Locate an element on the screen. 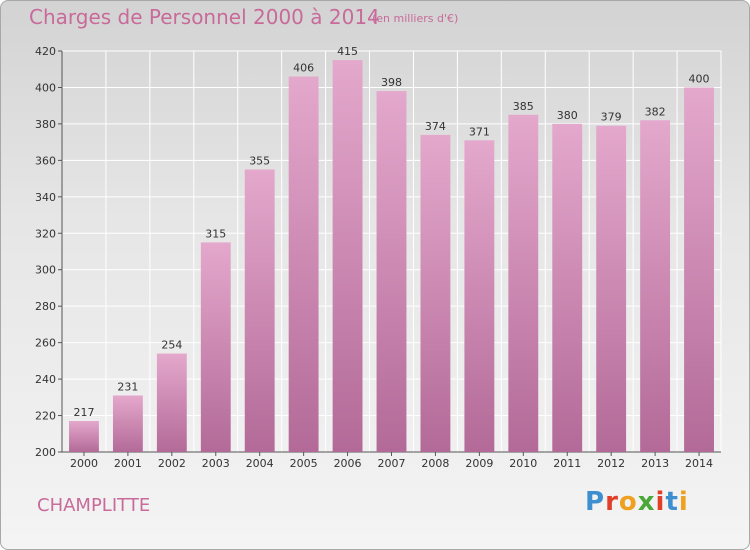 The image size is (750, 550). logo-letter: o is located at coordinates (628, 502).